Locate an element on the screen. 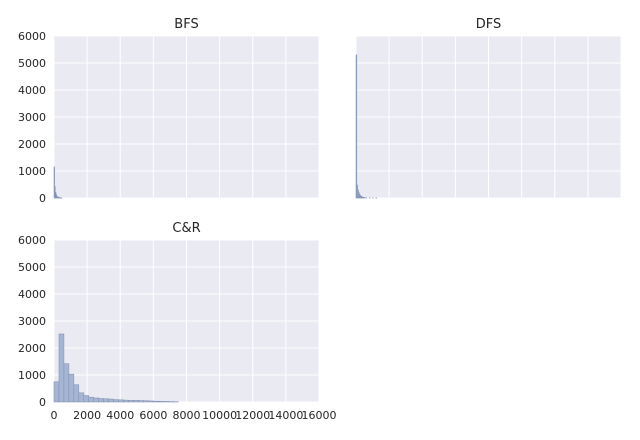 This screenshot has width=640, height=440. panel-title: BFS is located at coordinates (186, 24).